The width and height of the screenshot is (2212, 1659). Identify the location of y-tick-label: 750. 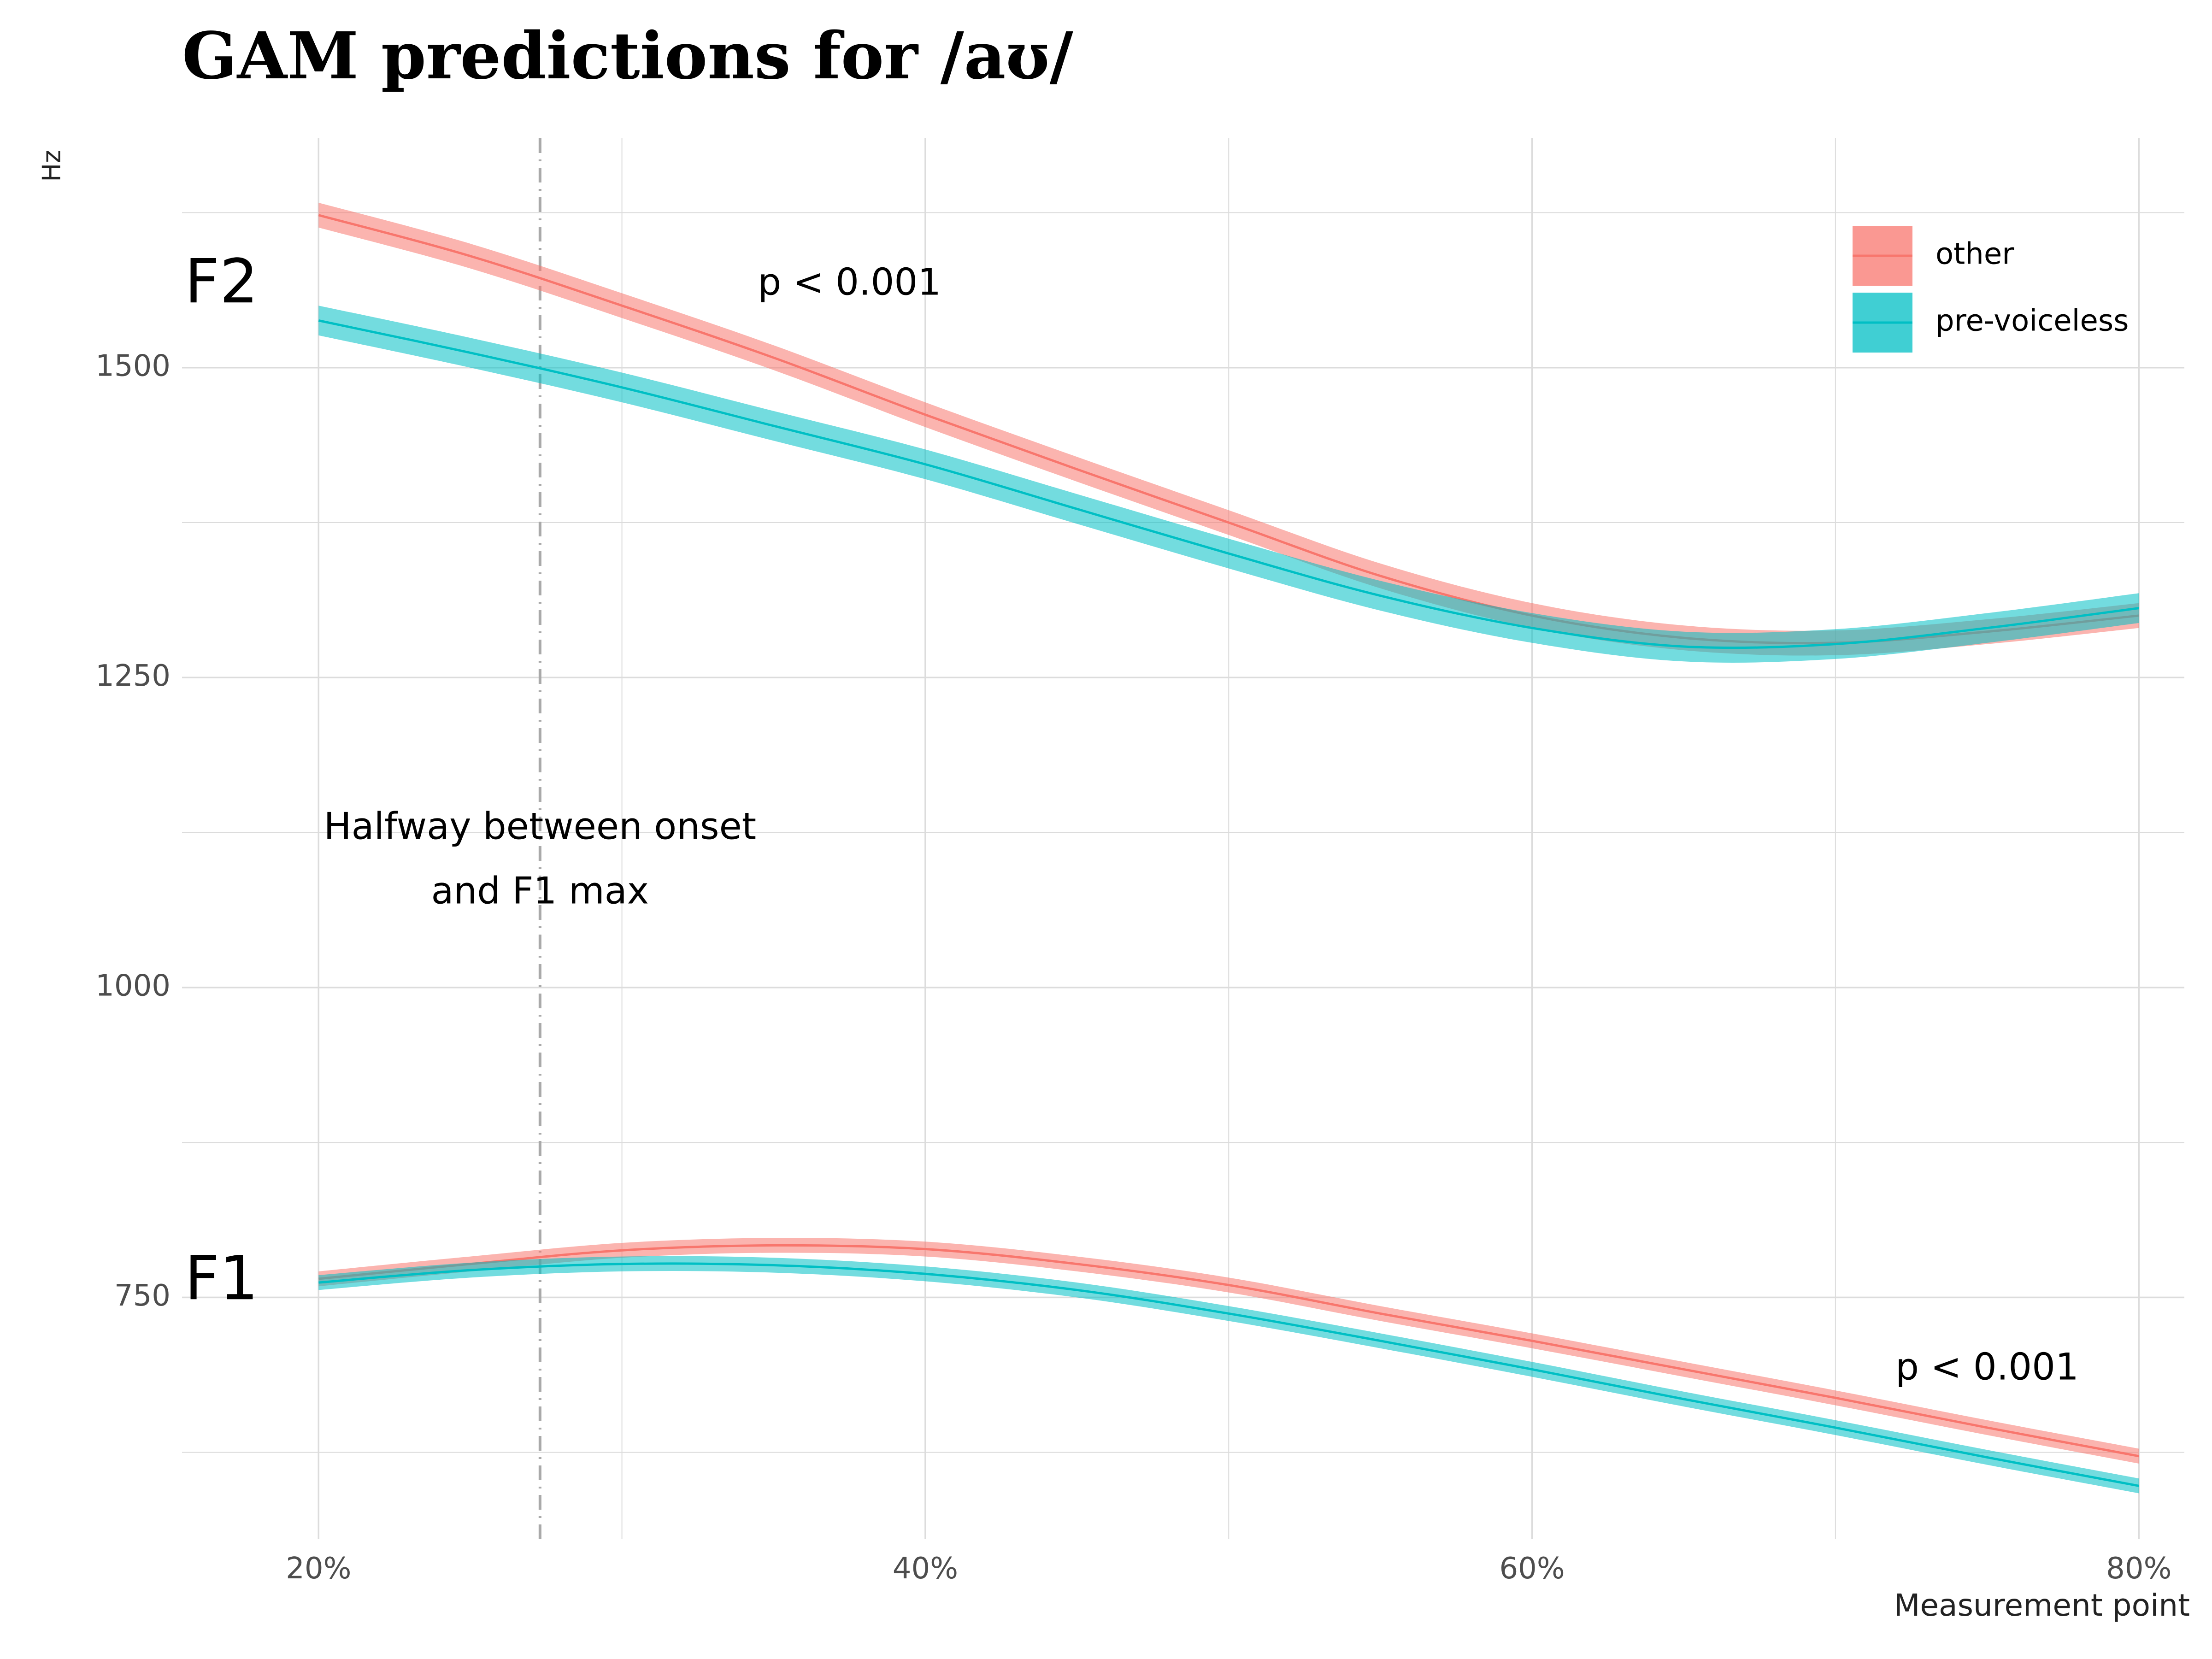
(142, 1296).